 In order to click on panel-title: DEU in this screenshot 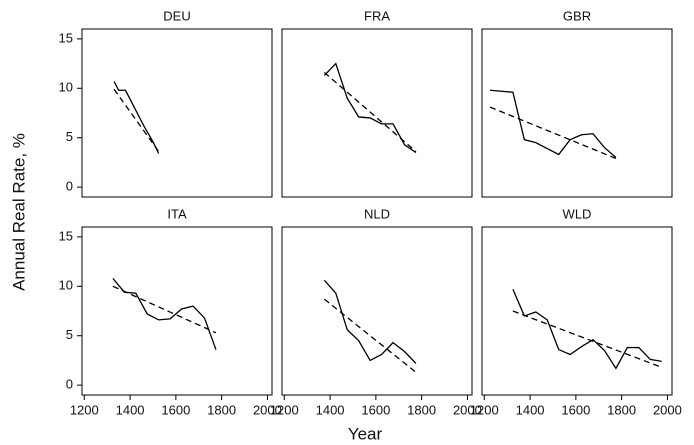, I will do `click(176, 15)`.